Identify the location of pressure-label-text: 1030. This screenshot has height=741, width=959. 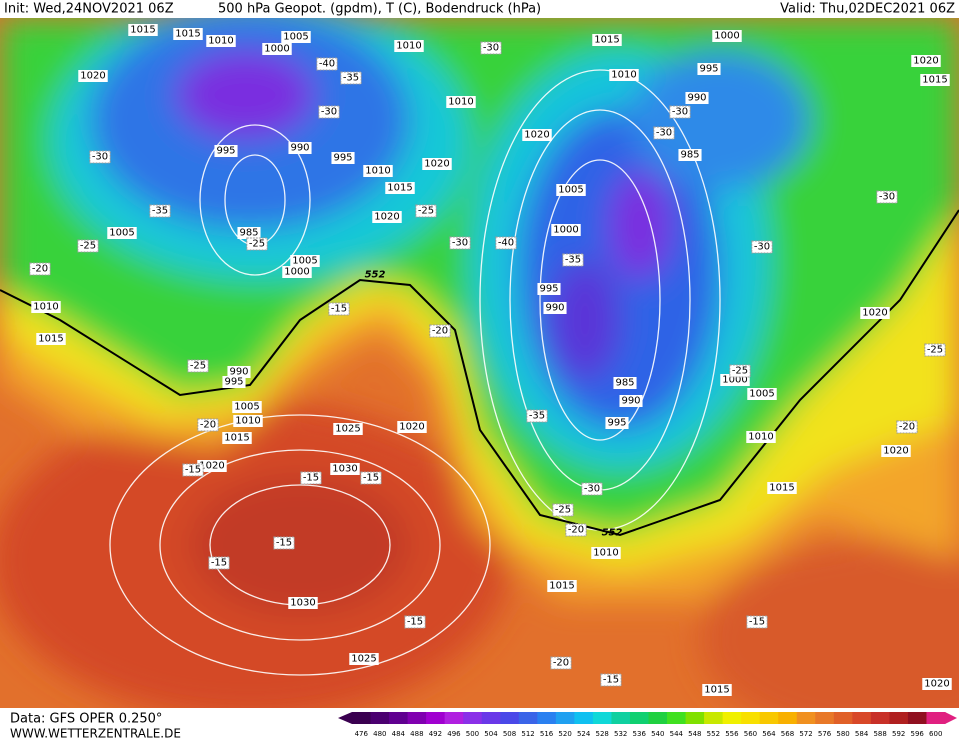
(344, 469).